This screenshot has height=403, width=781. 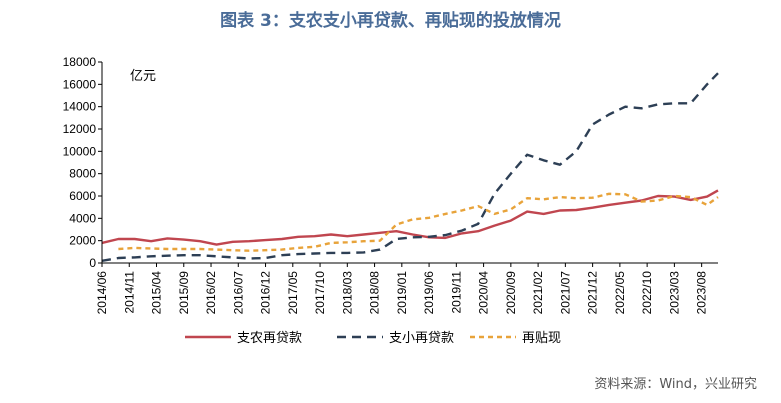 I want to click on y-tick-label: 0, so click(x=92, y=263).